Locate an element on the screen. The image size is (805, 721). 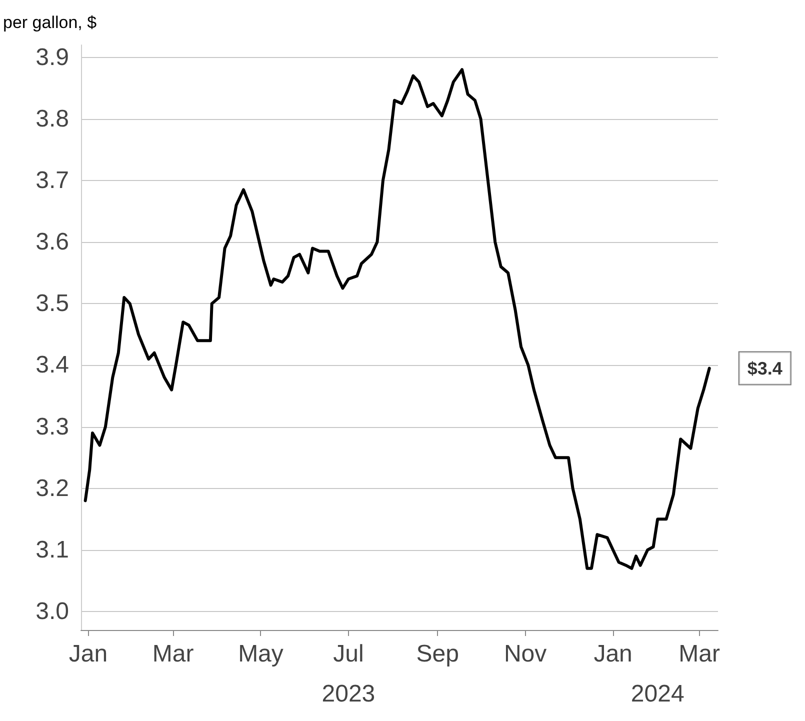
annotation: $3.4 is located at coordinates (764, 368).